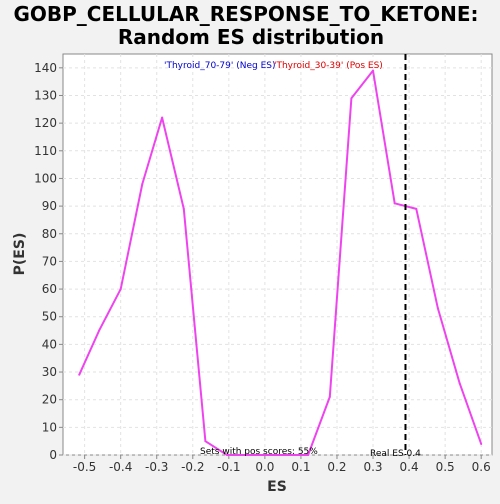 The width and height of the screenshot is (500, 504). I want to click on y-tick-label: 20, so click(49, 400).